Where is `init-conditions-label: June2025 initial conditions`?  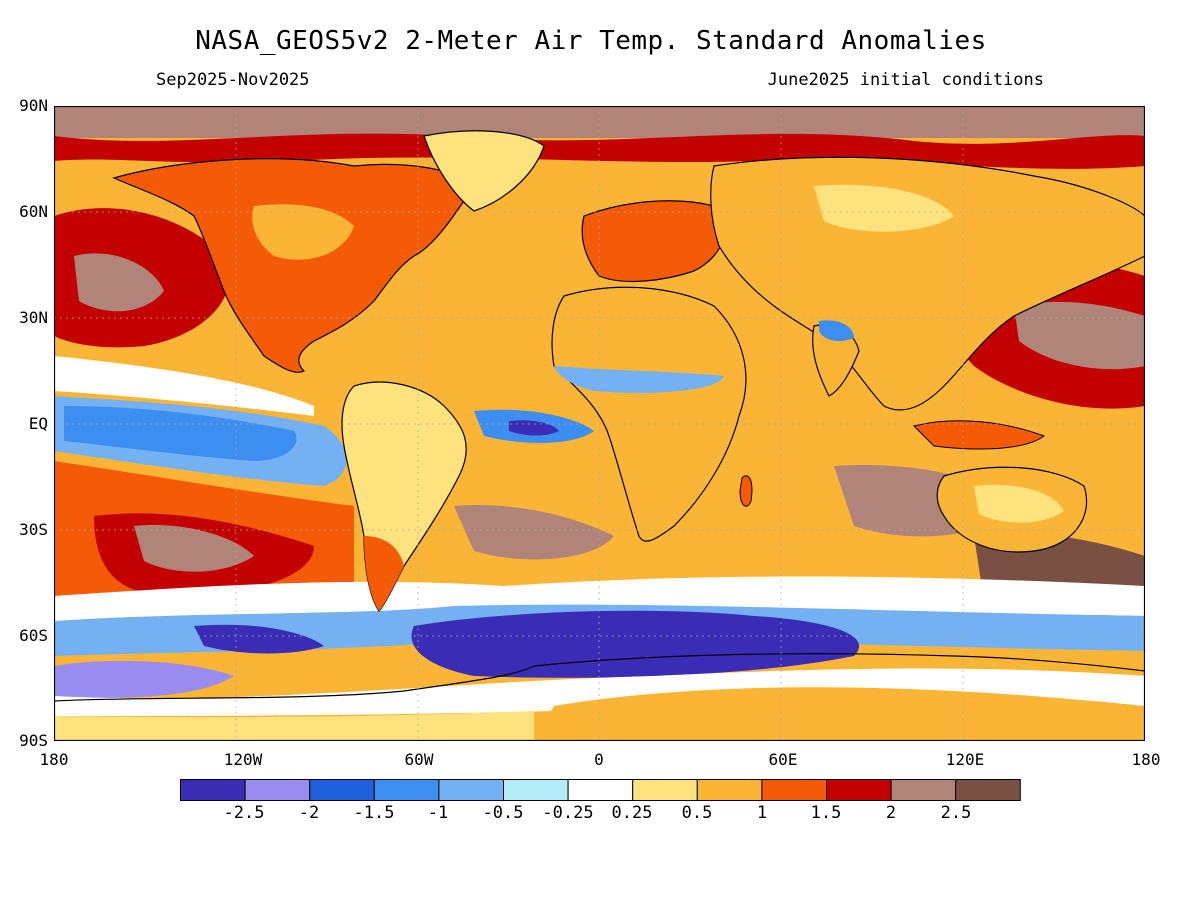 init-conditions-label: June2025 initial conditions is located at coordinates (905, 80).